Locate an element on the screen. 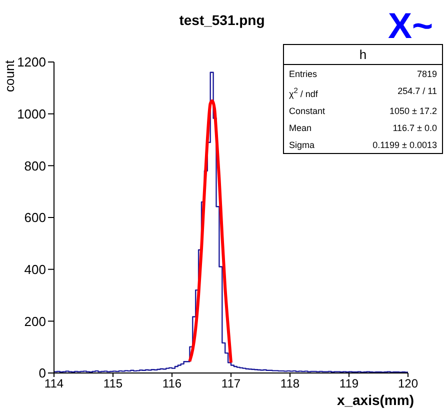 The image size is (444, 409). line-series is located at coordinates (210, 231).